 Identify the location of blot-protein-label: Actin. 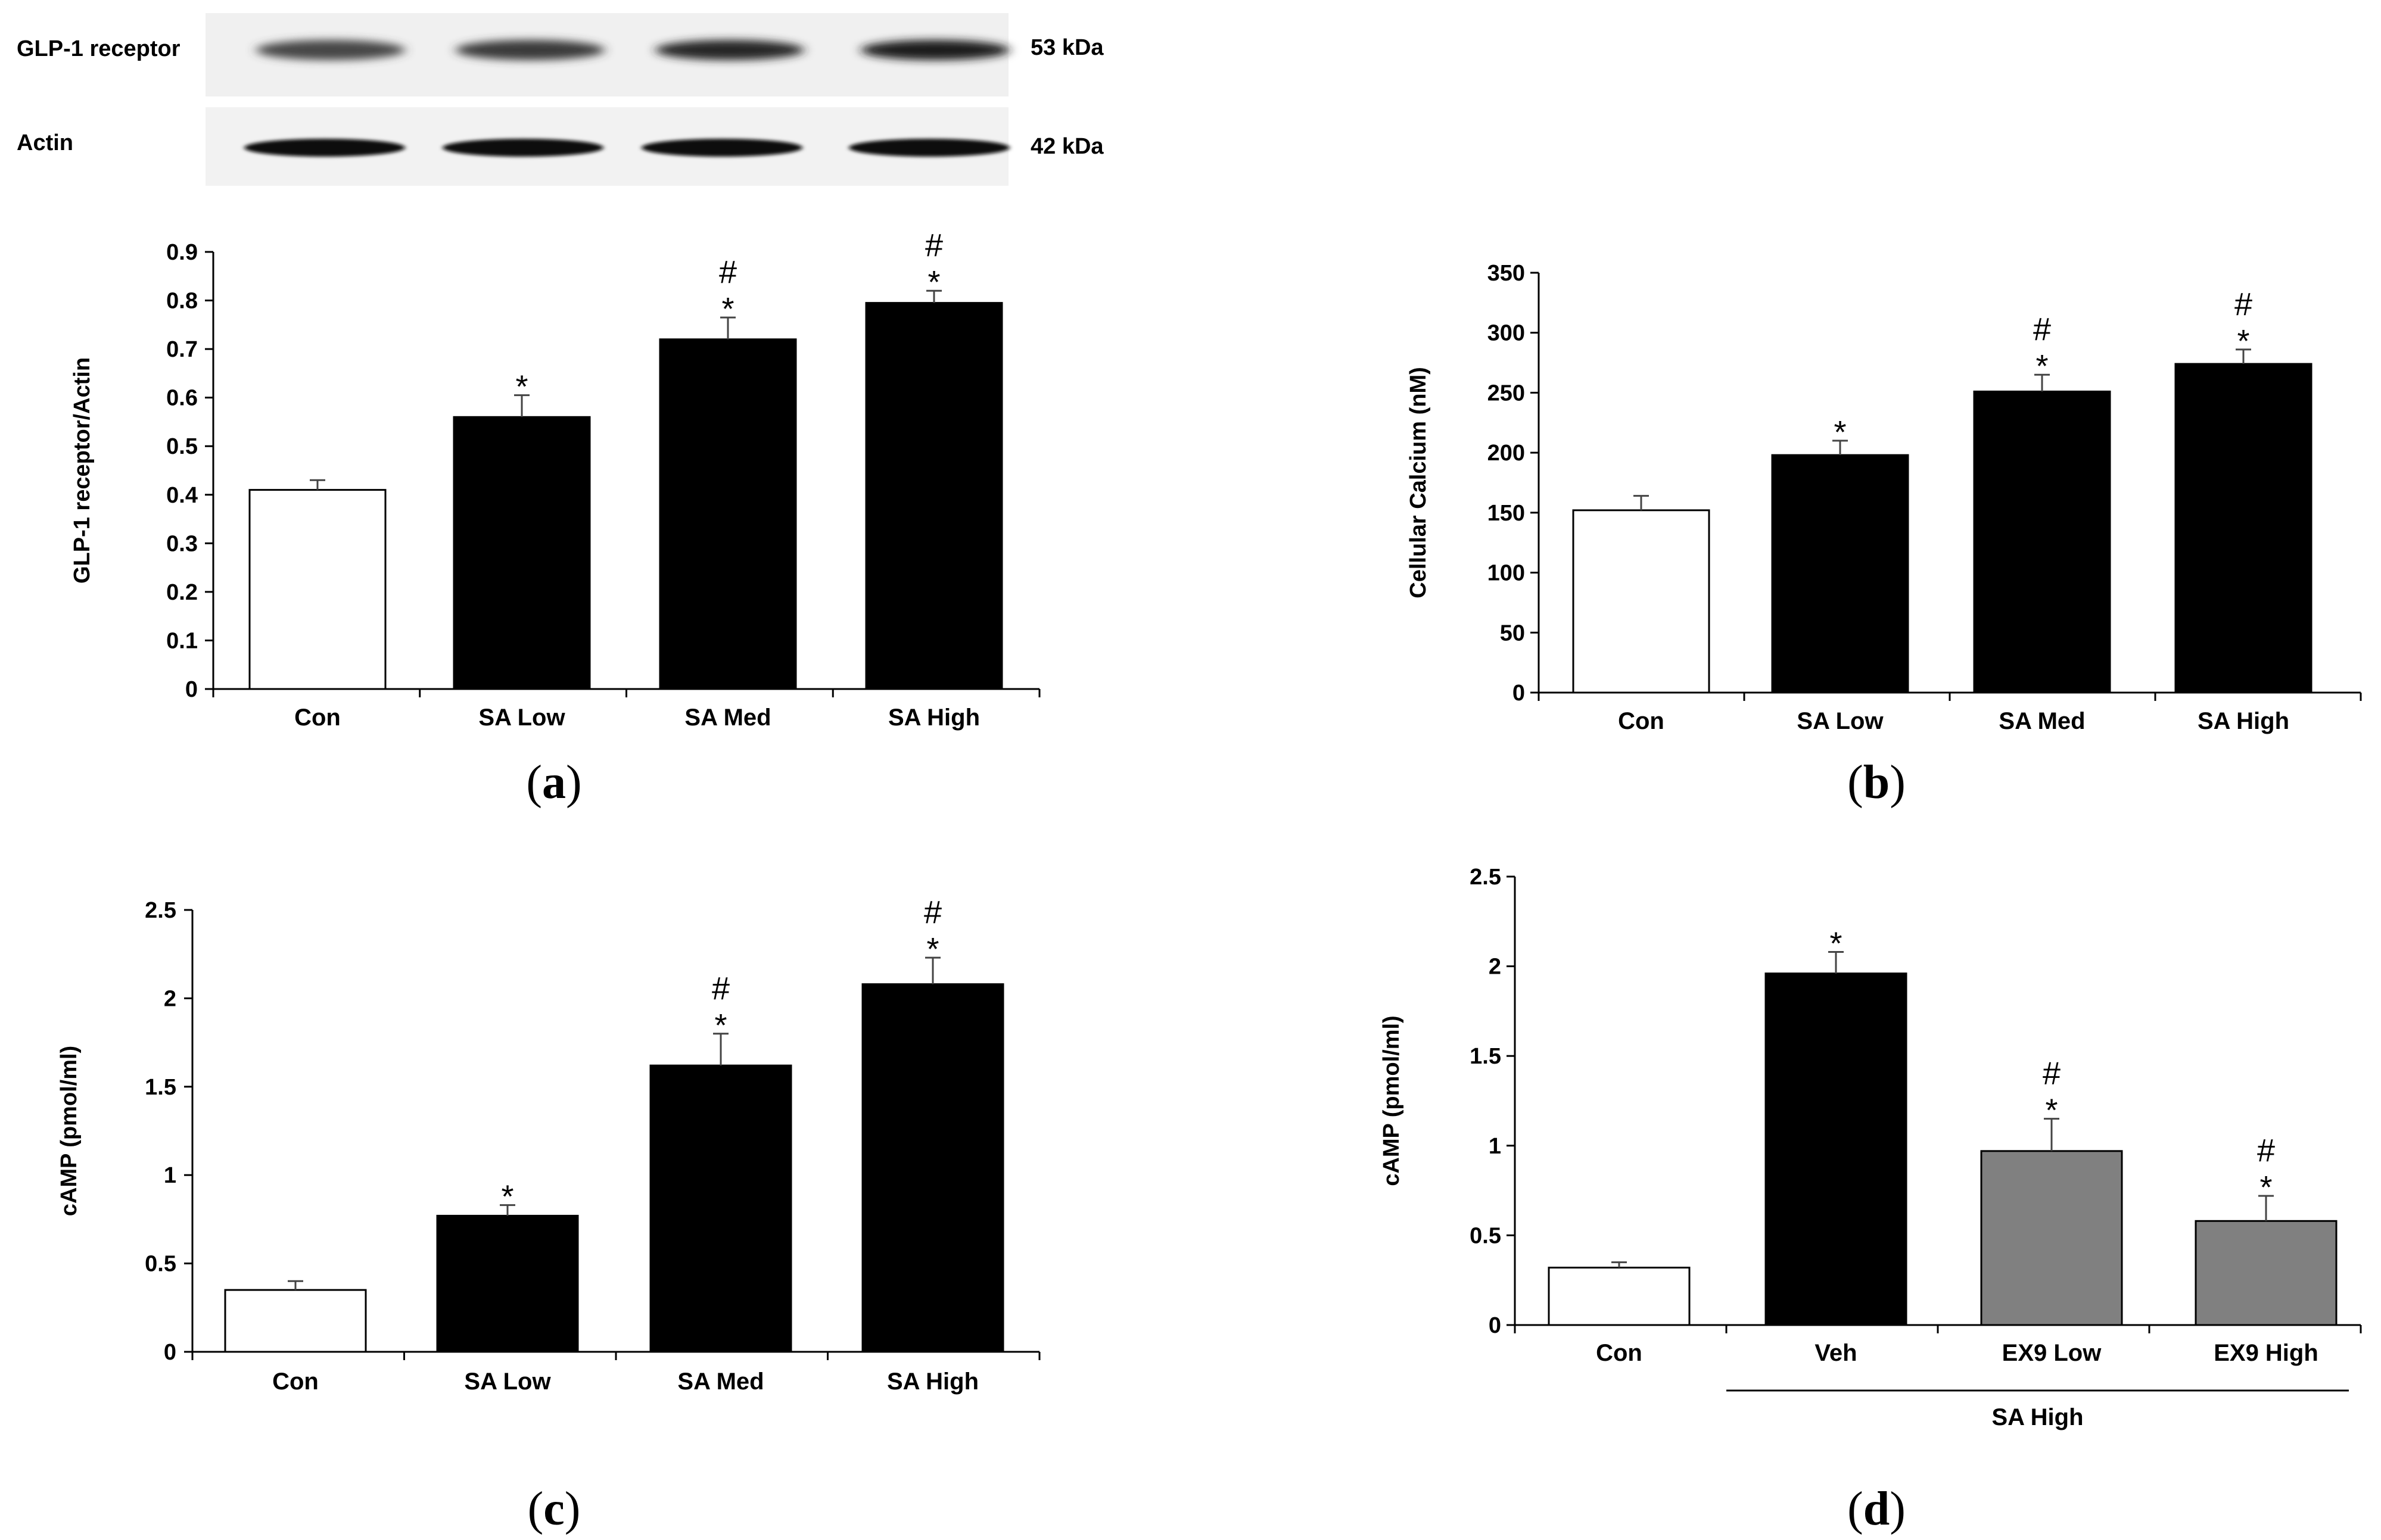
(45, 142).